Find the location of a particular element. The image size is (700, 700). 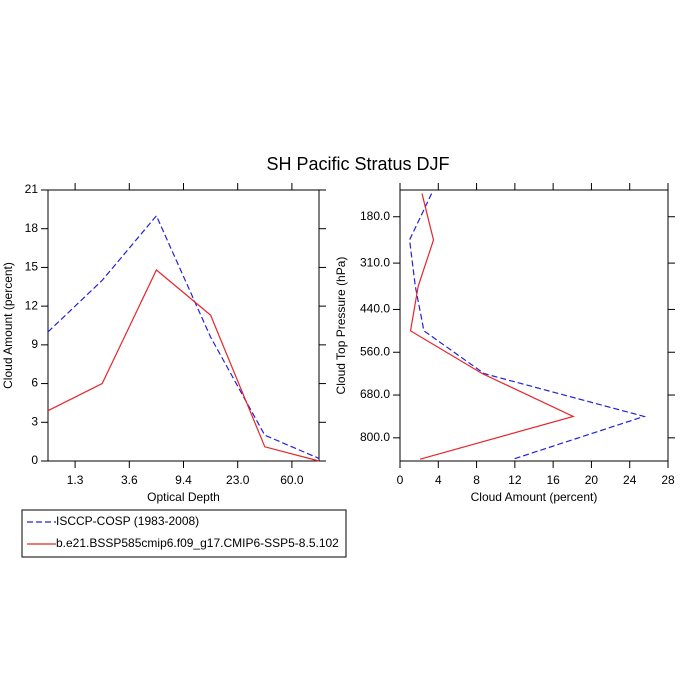

y-tick-label: 9 is located at coordinates (34, 344).